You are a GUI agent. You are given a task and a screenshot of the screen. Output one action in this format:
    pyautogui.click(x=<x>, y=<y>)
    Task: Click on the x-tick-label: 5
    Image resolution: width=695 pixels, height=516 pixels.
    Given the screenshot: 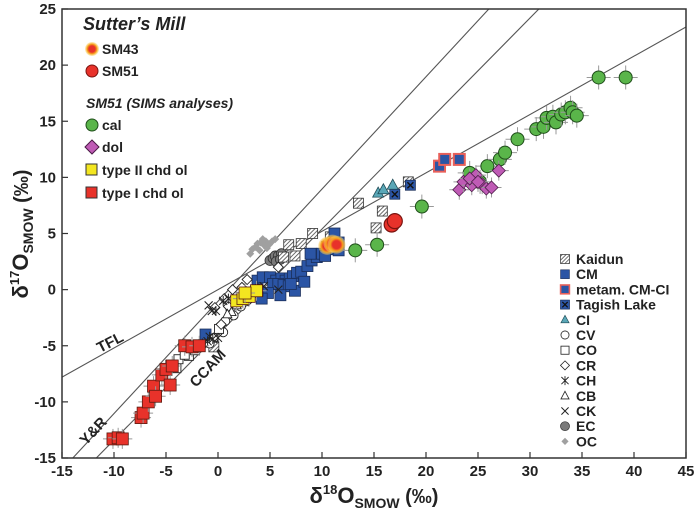 What is the action you would take?
    pyautogui.click(x=270, y=471)
    